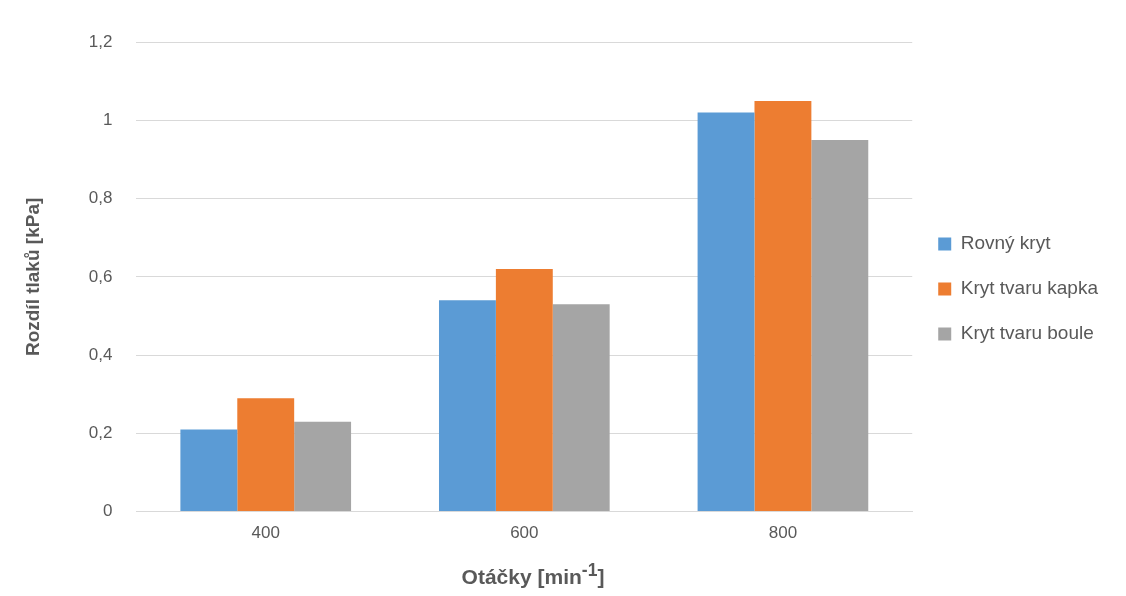  I want to click on y-tick-label: 0,8, so click(100, 198).